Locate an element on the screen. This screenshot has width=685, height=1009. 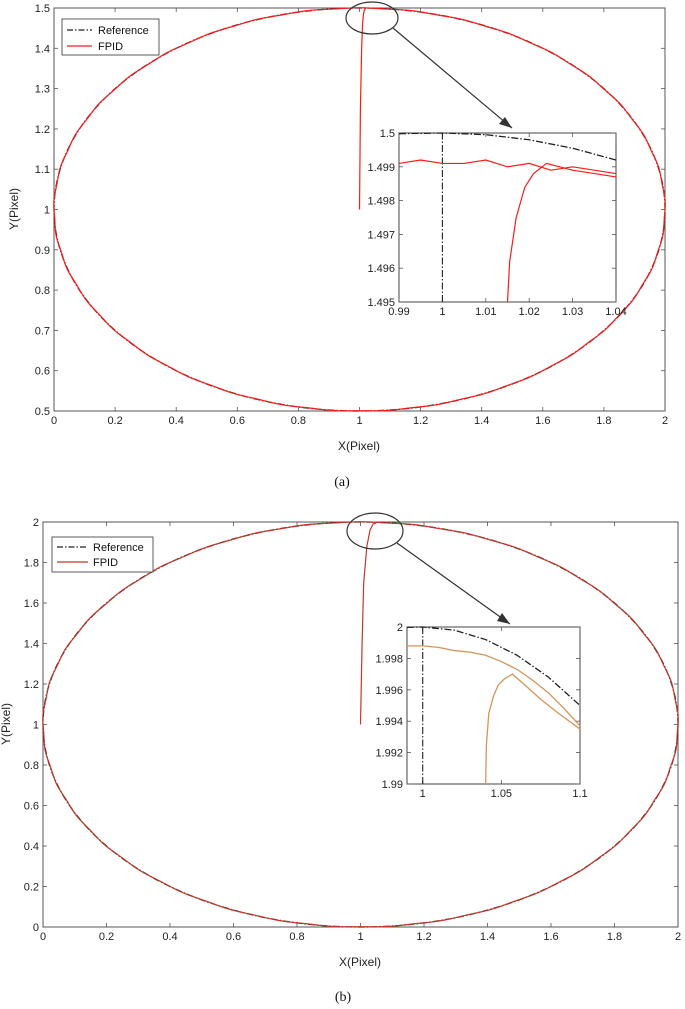
plot-b-xtick-label: 0 is located at coordinates (43, 937).